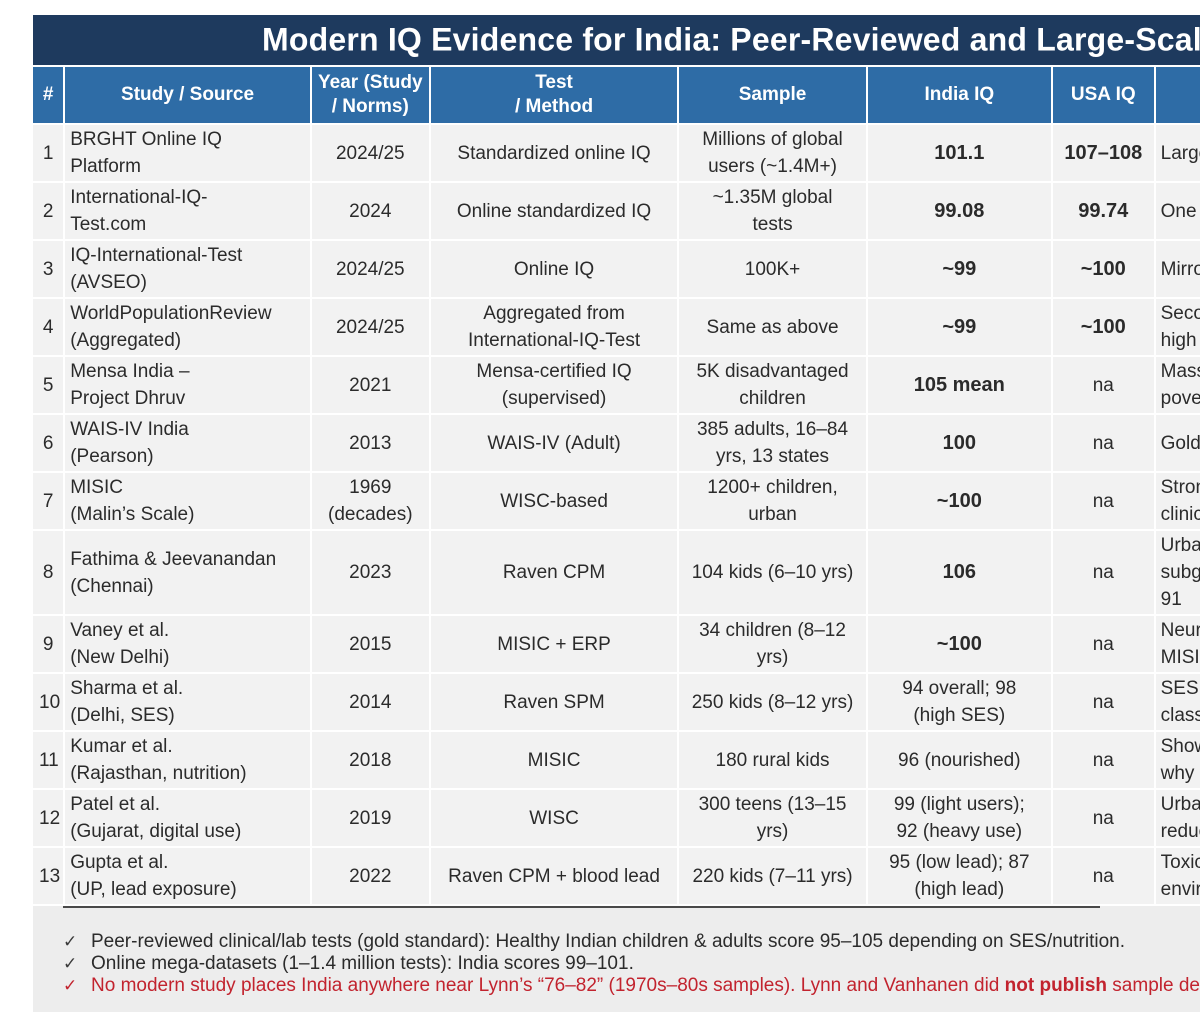  Describe the element at coordinates (959, 385) in the screenshot. I see `cell-india_iq: 105 mean` at that location.